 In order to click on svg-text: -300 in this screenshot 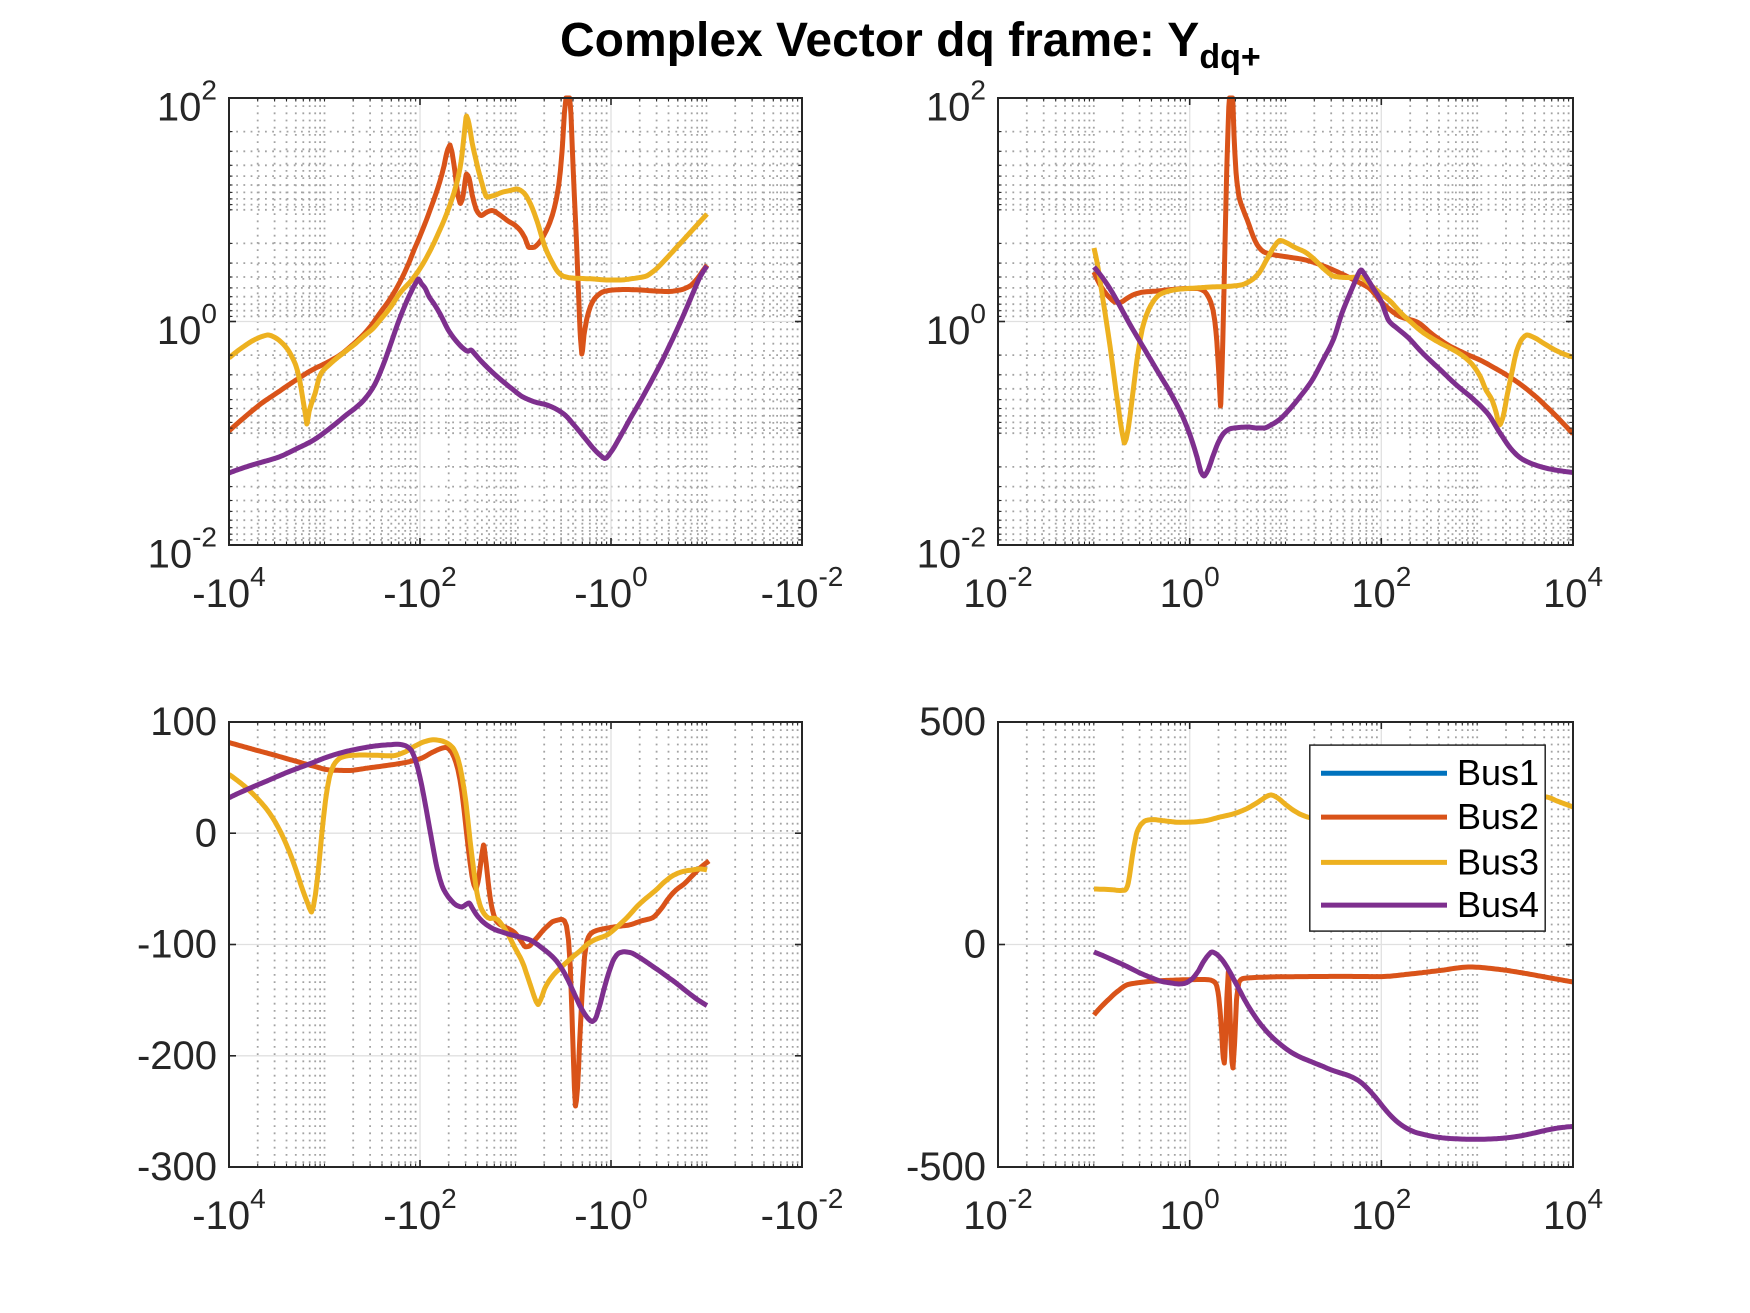, I will do `click(177, 1167)`.